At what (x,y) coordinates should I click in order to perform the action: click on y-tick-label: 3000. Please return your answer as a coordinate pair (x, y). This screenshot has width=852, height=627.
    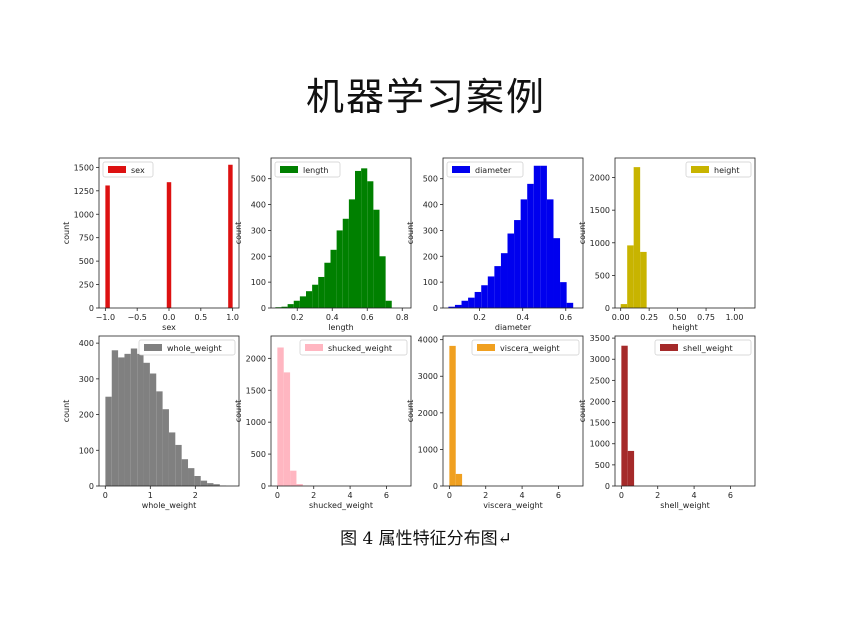
    Looking at the image, I should click on (600, 359).